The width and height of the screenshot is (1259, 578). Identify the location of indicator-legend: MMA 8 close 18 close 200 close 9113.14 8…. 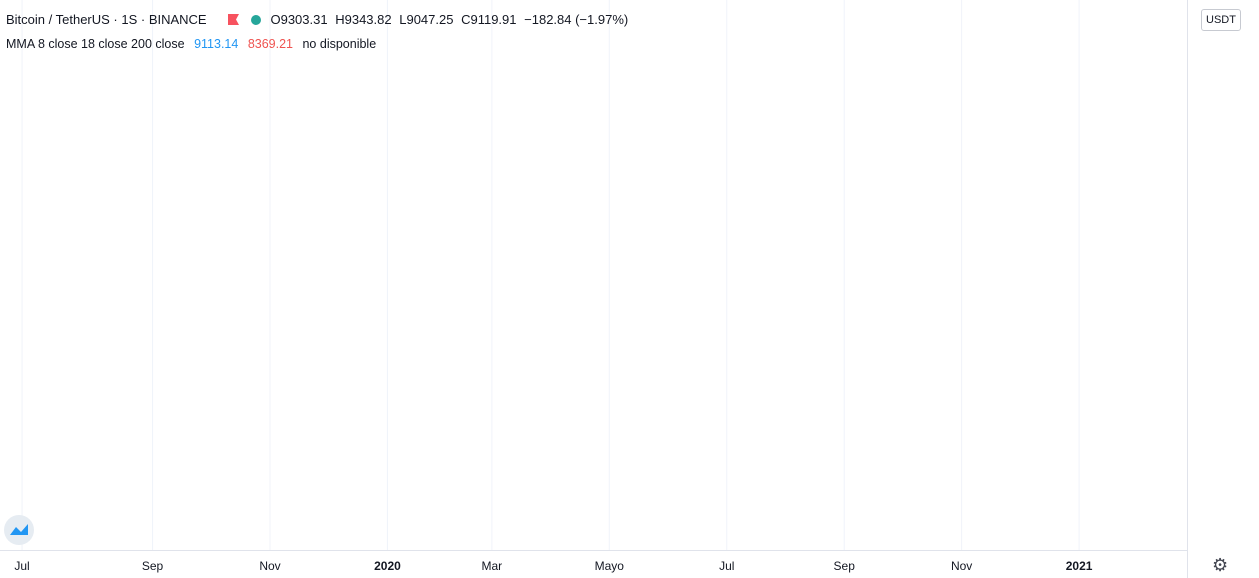
(194, 44).